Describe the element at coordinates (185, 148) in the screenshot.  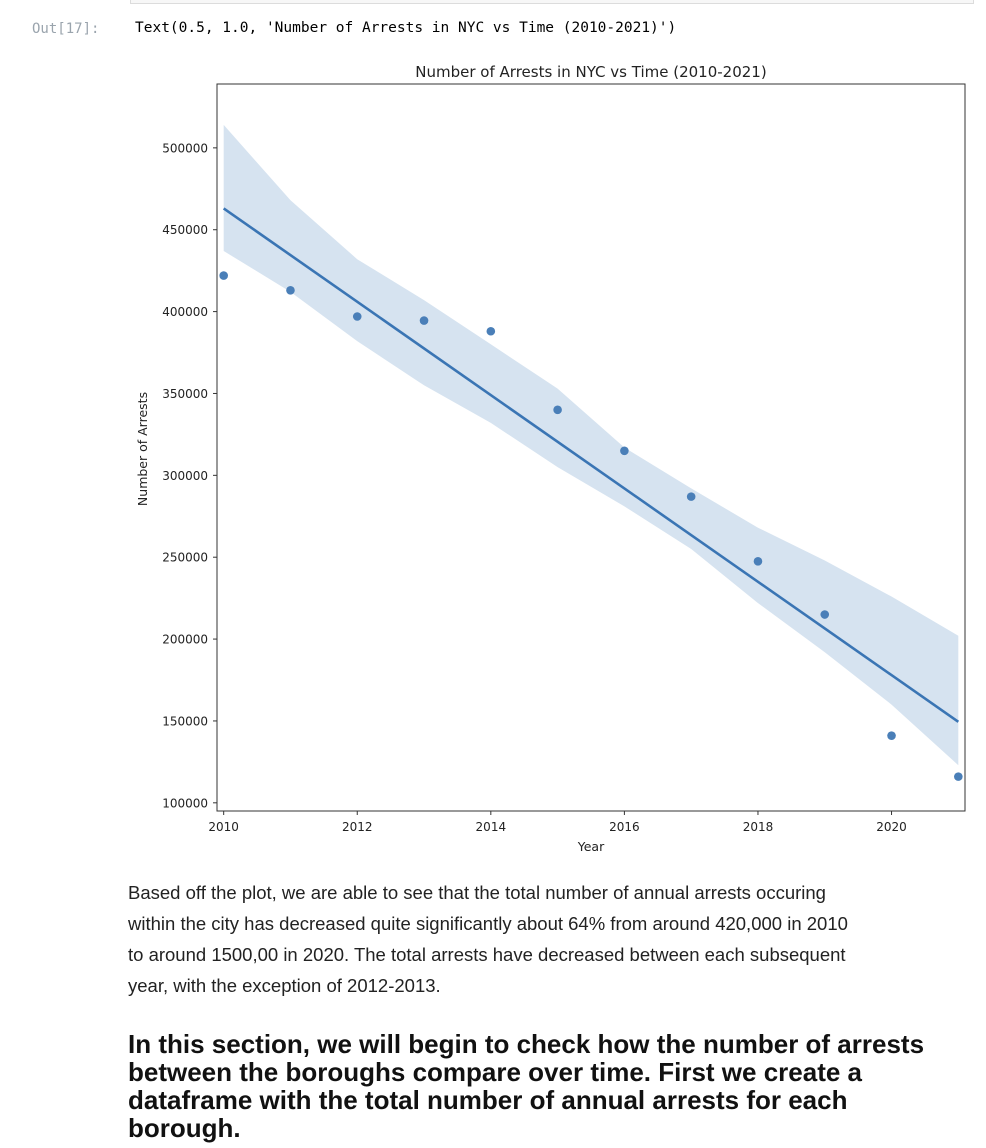
I see `y-tick-label: 500000` at that location.